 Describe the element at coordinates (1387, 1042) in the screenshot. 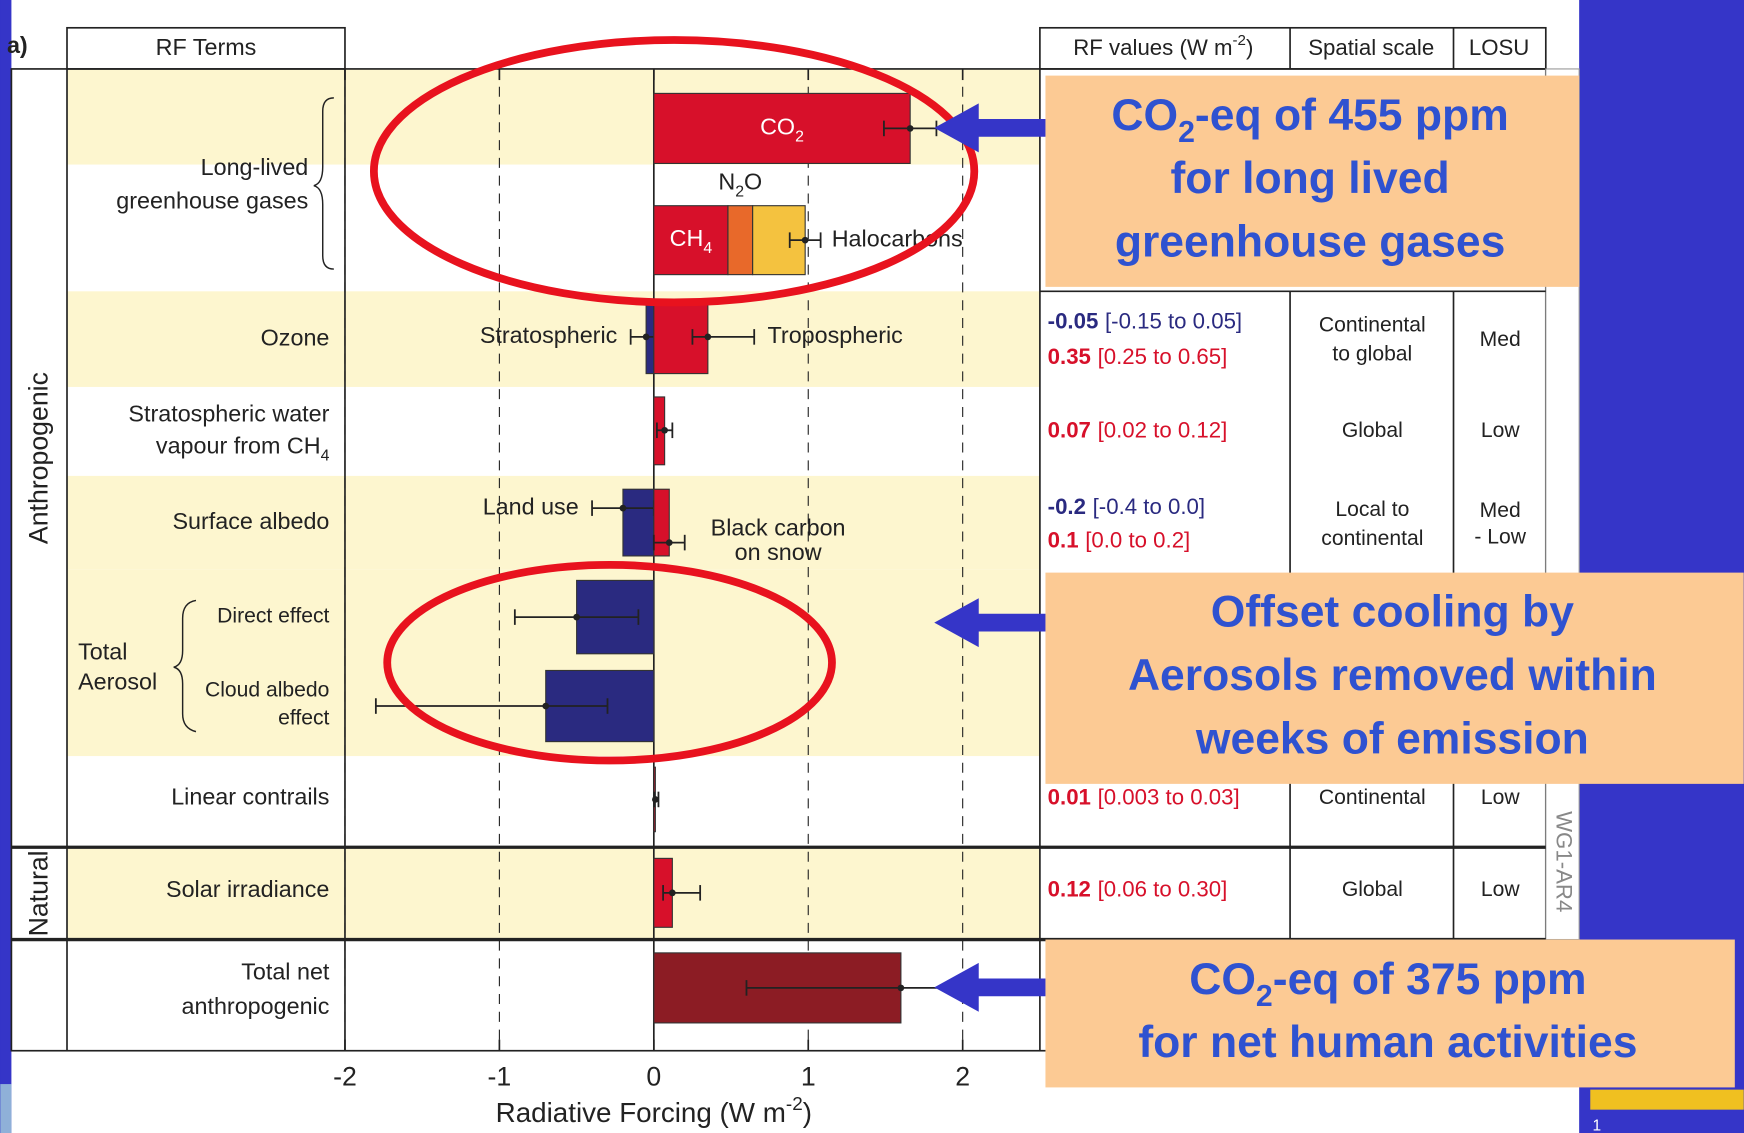

I see `callout-text: for net human activities` at that location.